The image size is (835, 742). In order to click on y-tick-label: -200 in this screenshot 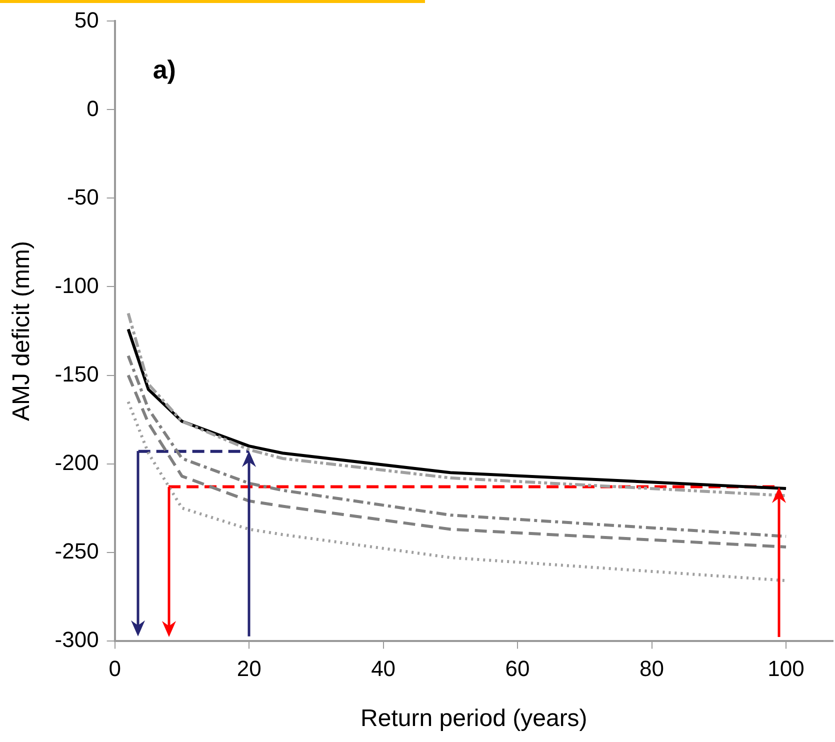, I will do `click(76, 462)`.